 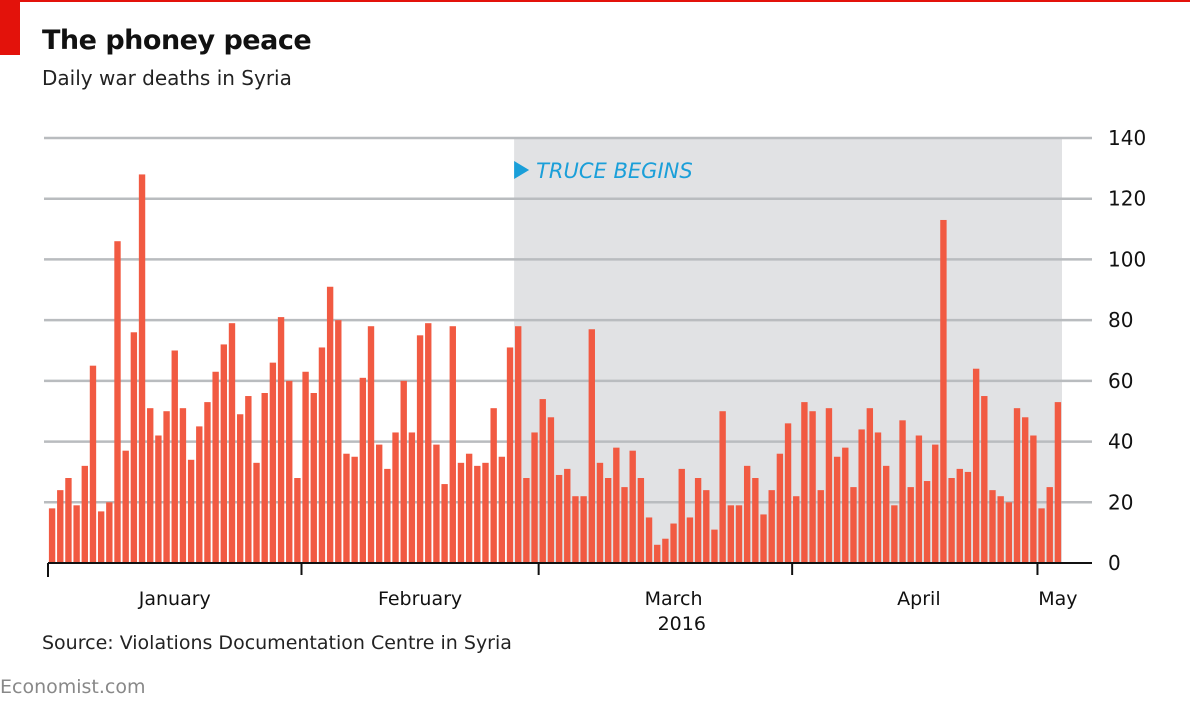 I want to click on y-tick-label: 80, so click(x=1120, y=320).